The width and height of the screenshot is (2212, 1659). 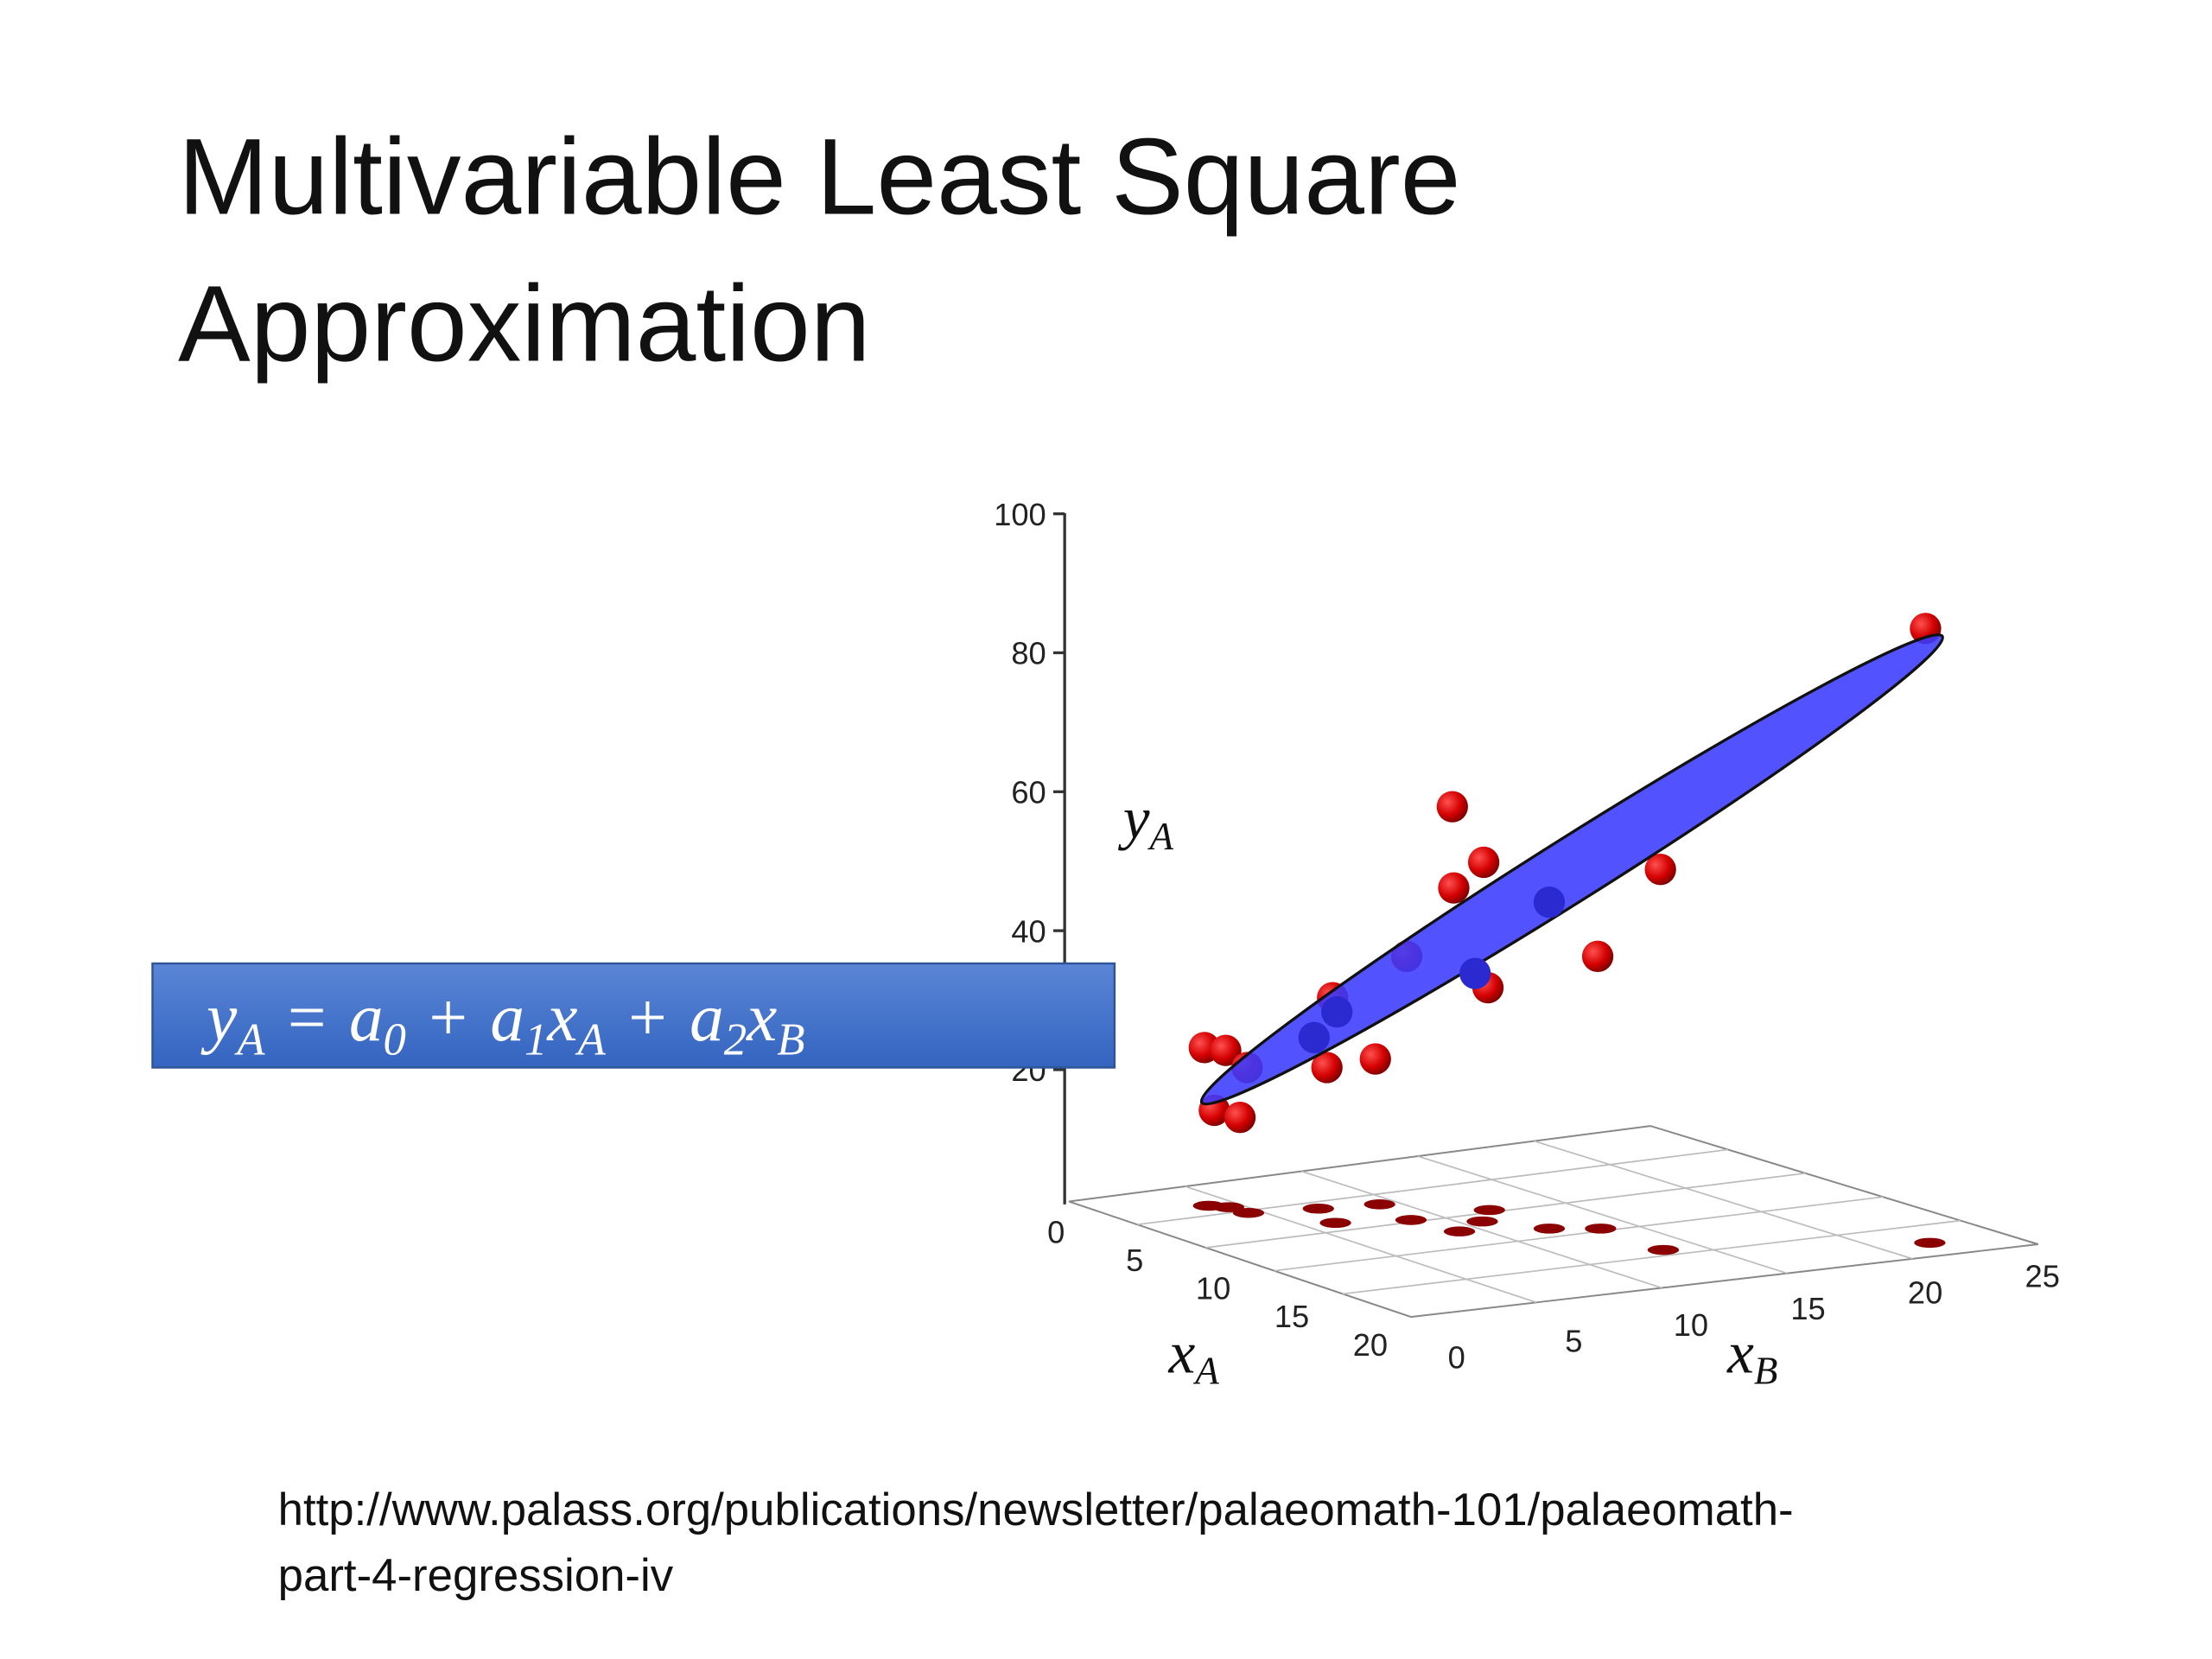 What do you see at coordinates (1056, 1231) in the screenshot?
I see `xa-tick-label: 0` at bounding box center [1056, 1231].